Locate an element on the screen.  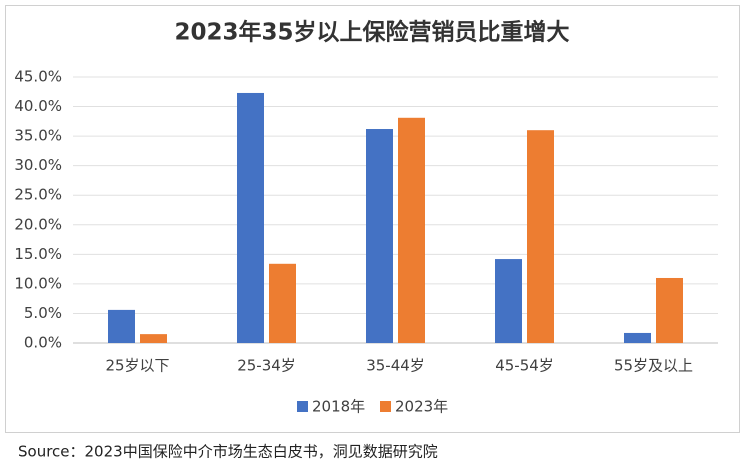
x-tick-label: 45-54岁 is located at coordinates (524, 366).